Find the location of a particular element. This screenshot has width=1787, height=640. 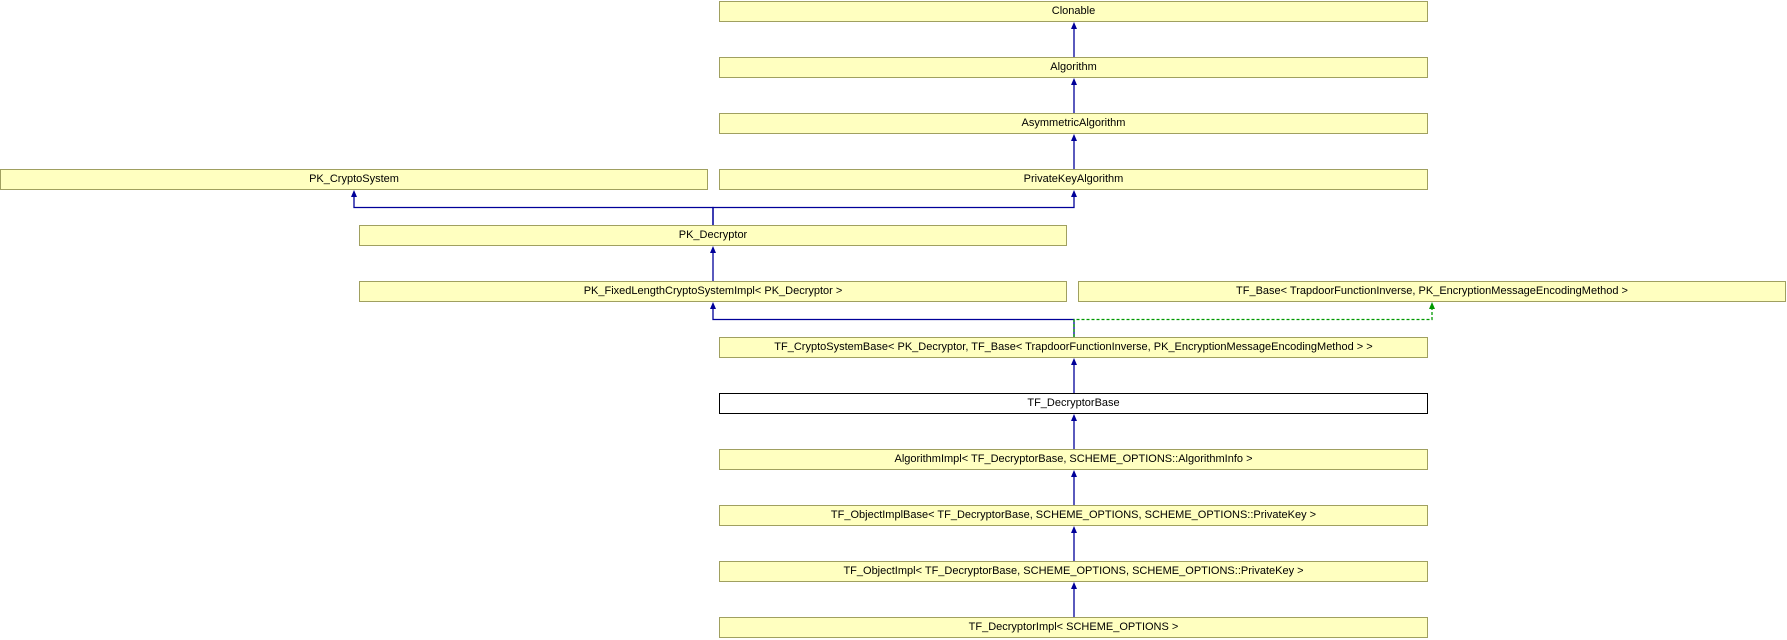

edge-tfcsb-to-tfbase is located at coordinates (1254, 319).